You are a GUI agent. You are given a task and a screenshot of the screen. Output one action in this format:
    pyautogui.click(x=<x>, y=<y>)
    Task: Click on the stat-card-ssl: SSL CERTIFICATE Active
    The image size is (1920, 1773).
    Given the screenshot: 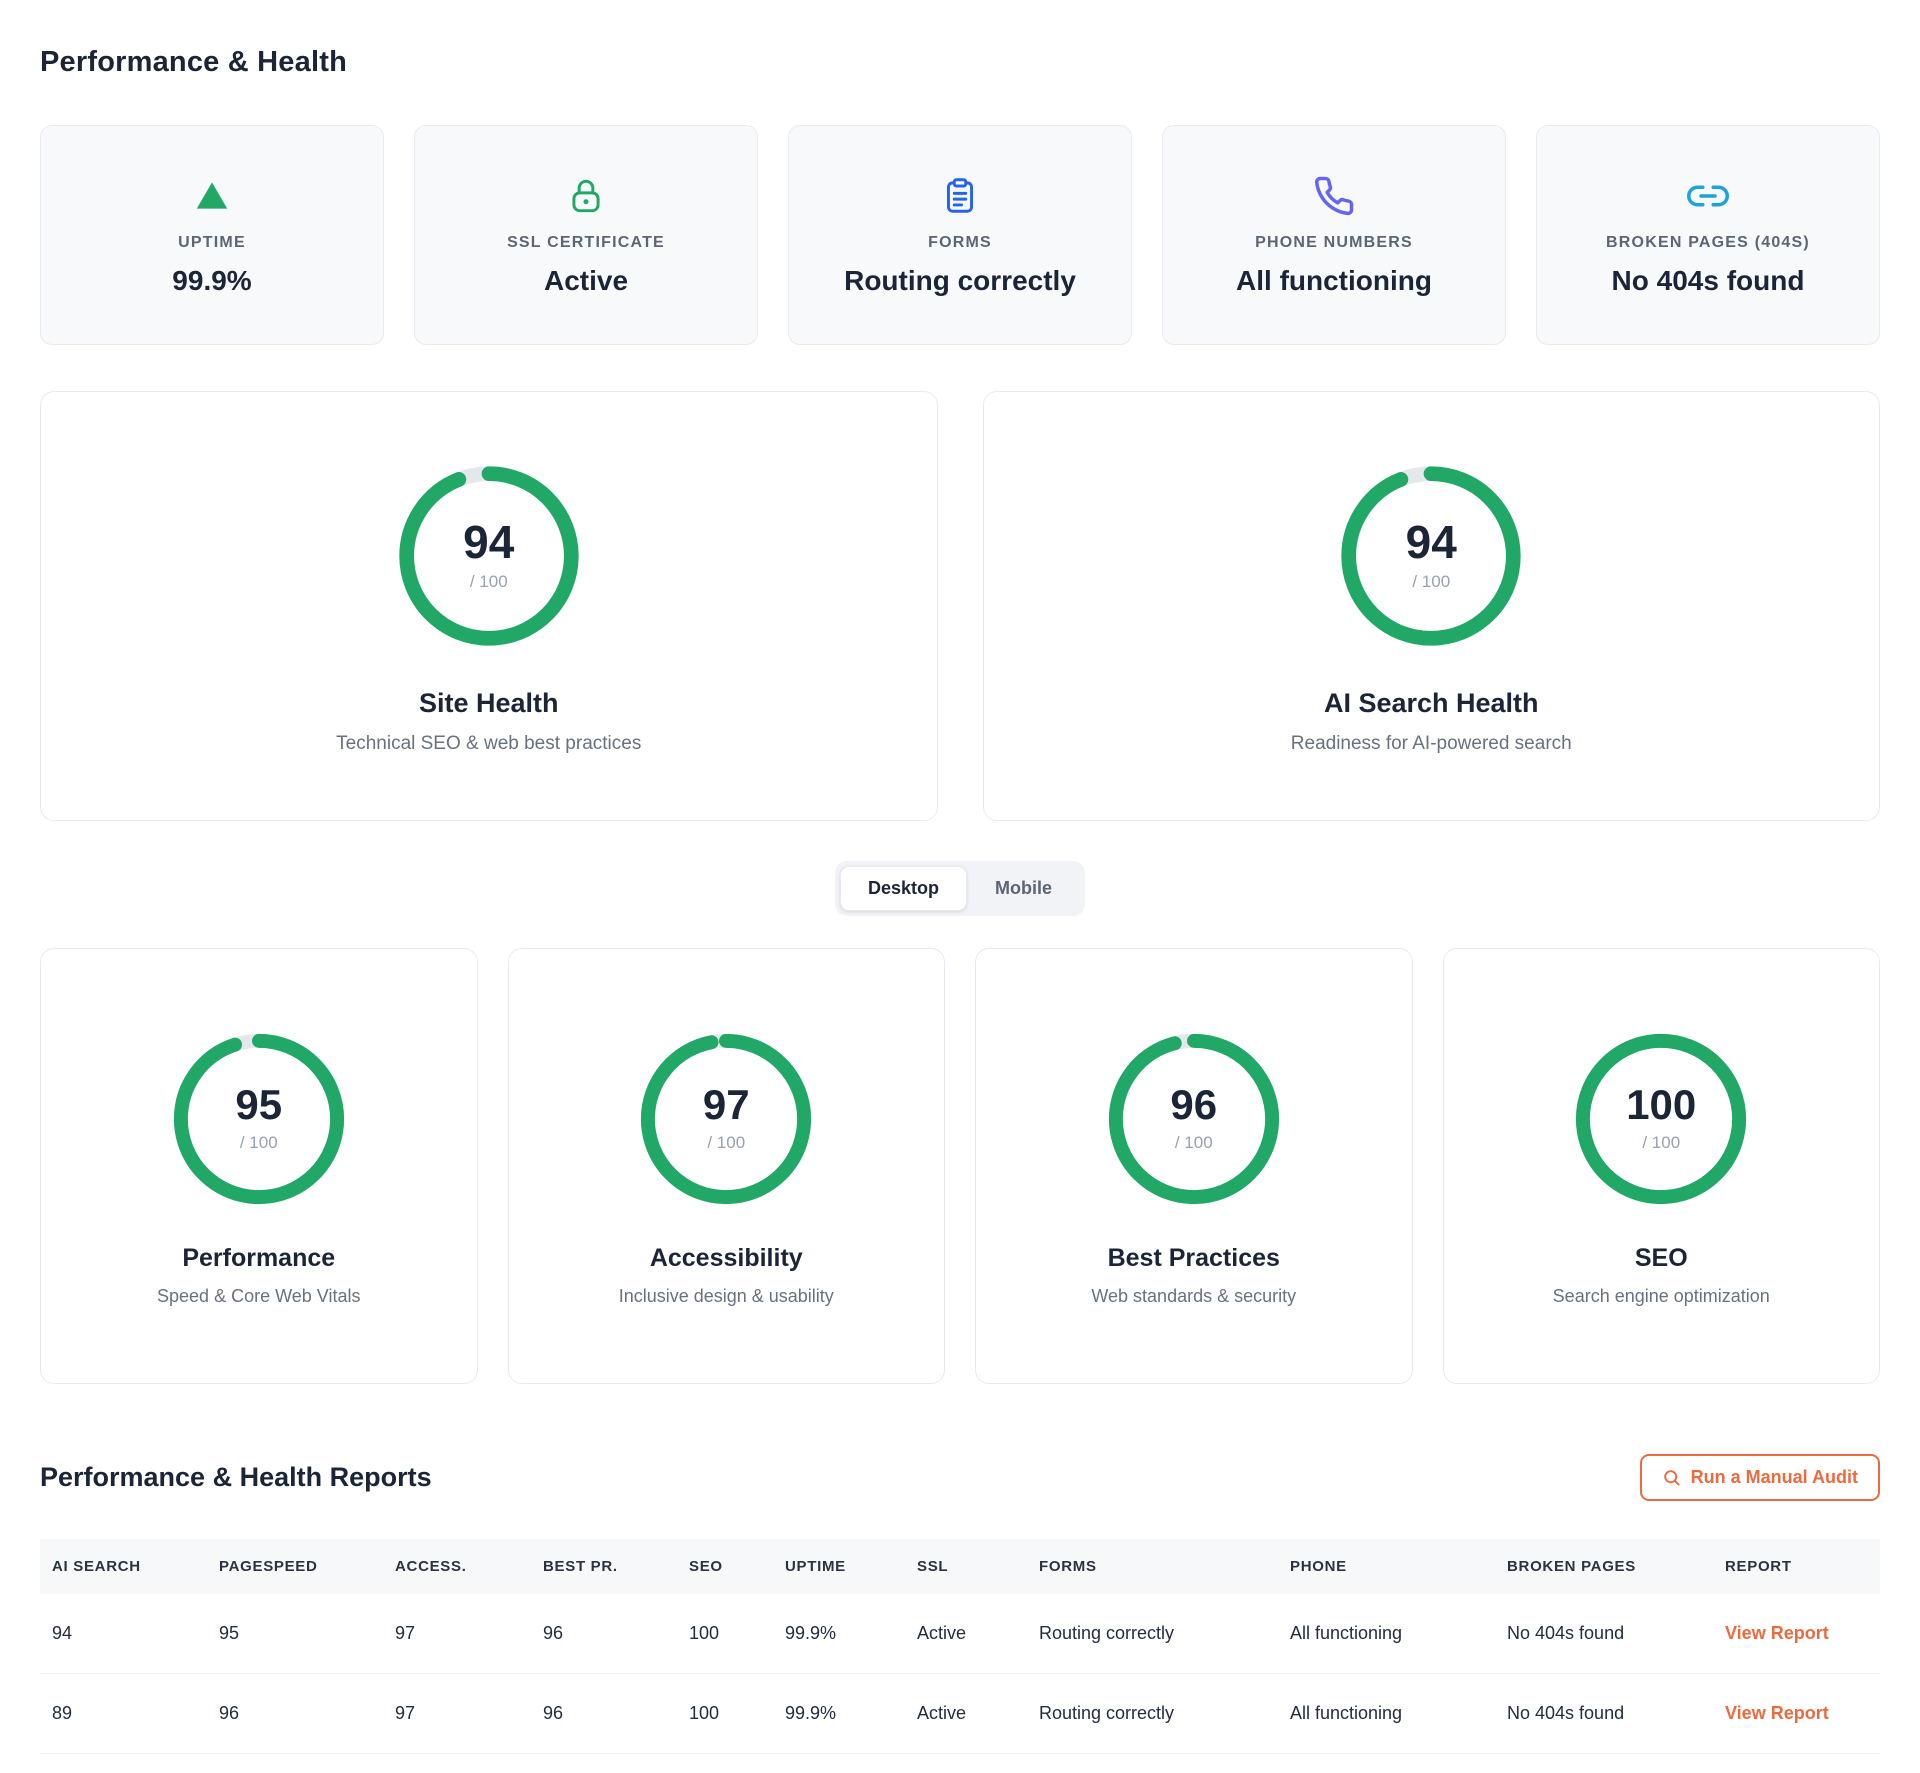 What is the action you would take?
    pyautogui.click(x=586, y=235)
    